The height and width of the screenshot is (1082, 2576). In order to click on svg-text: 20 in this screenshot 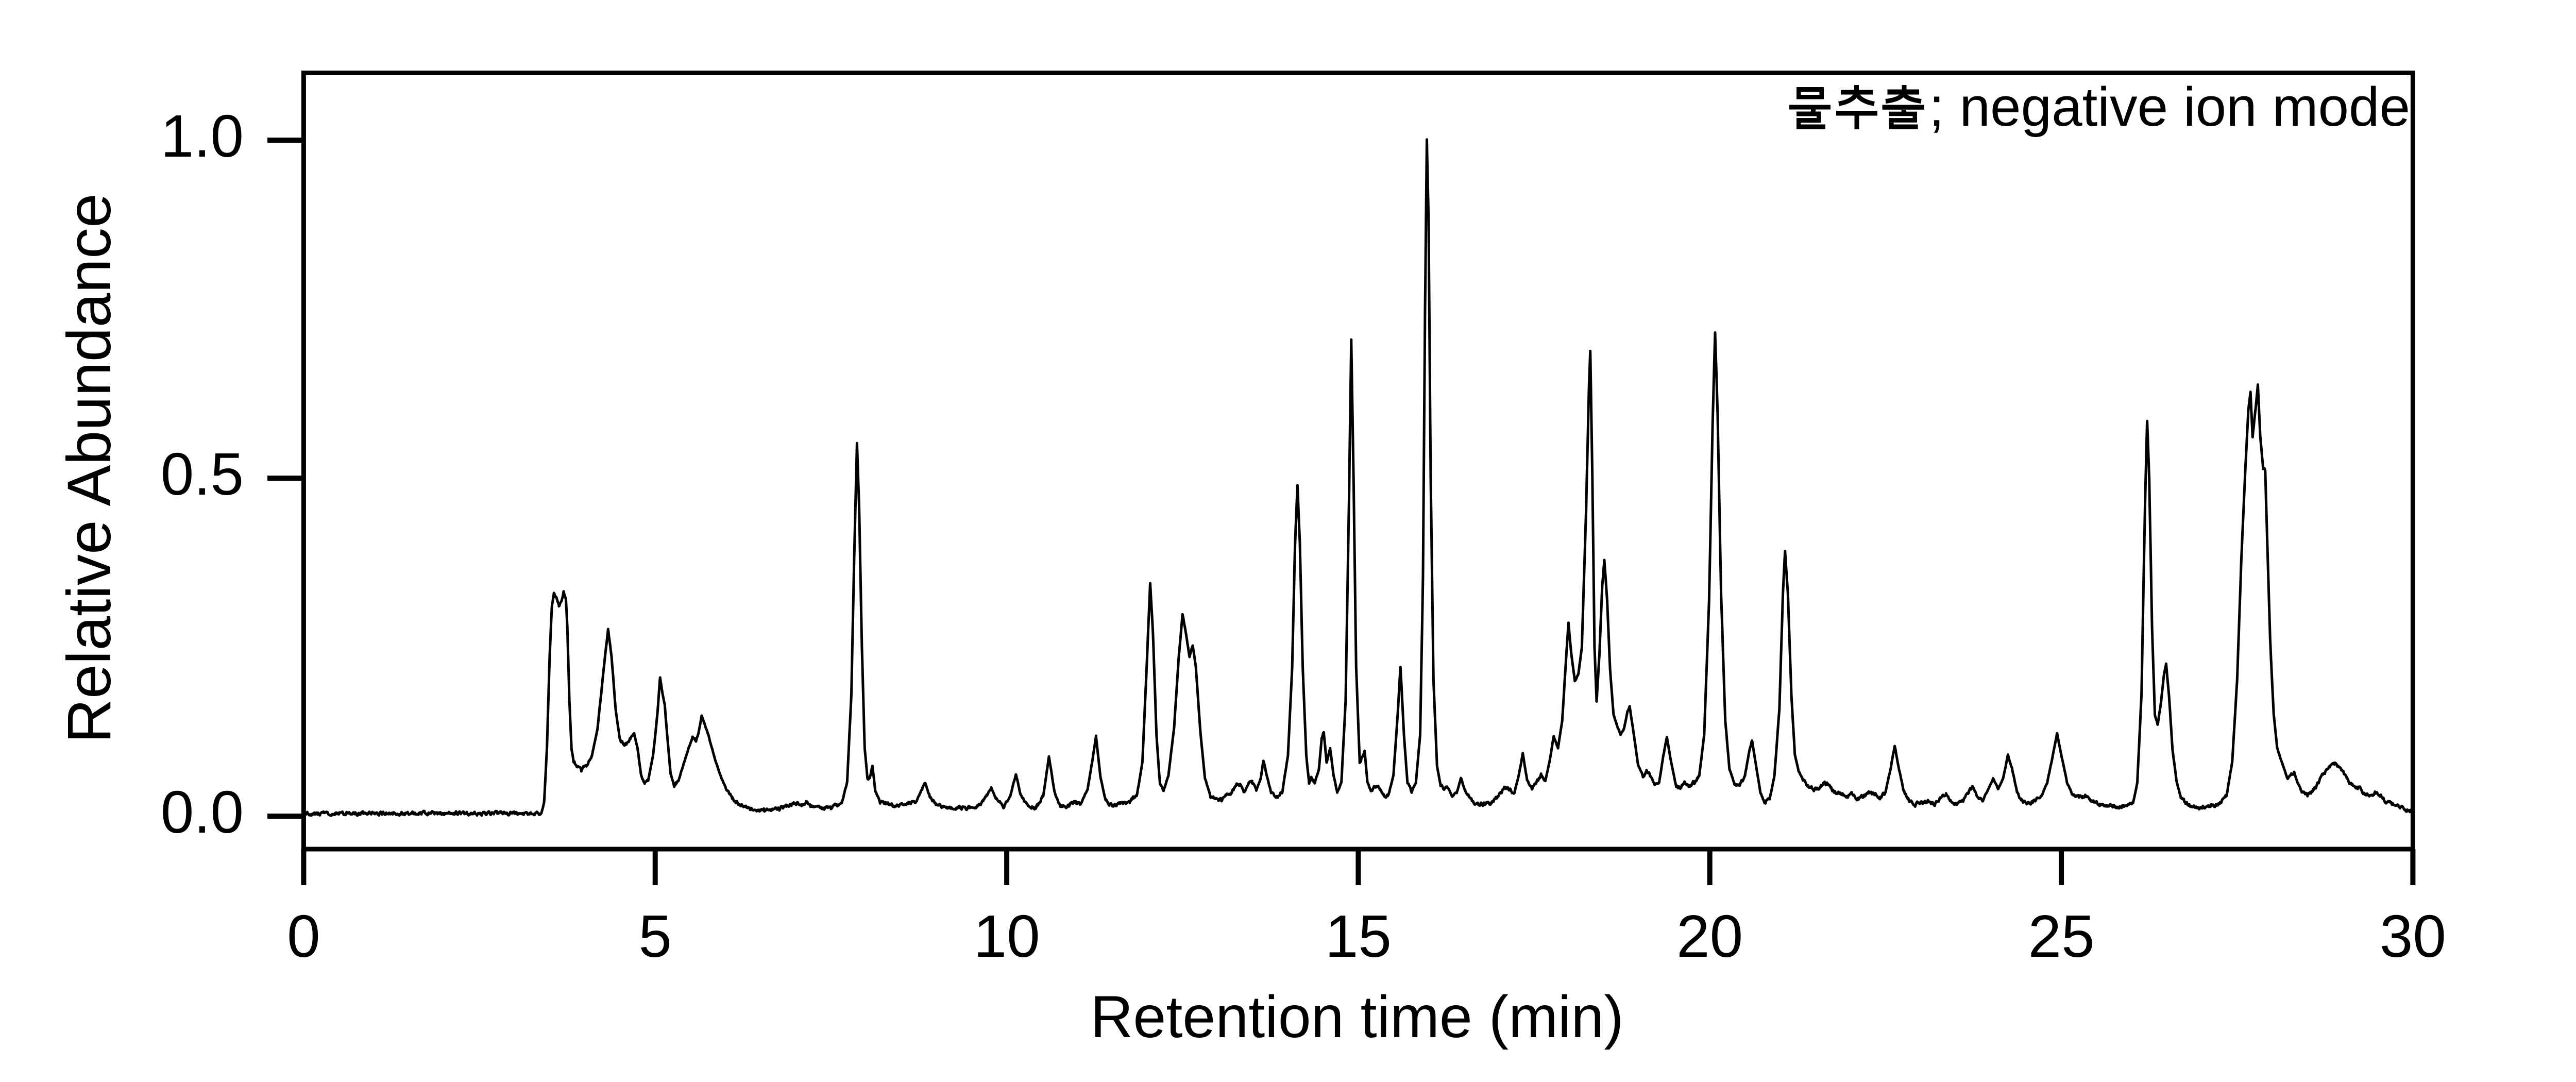, I will do `click(1709, 936)`.